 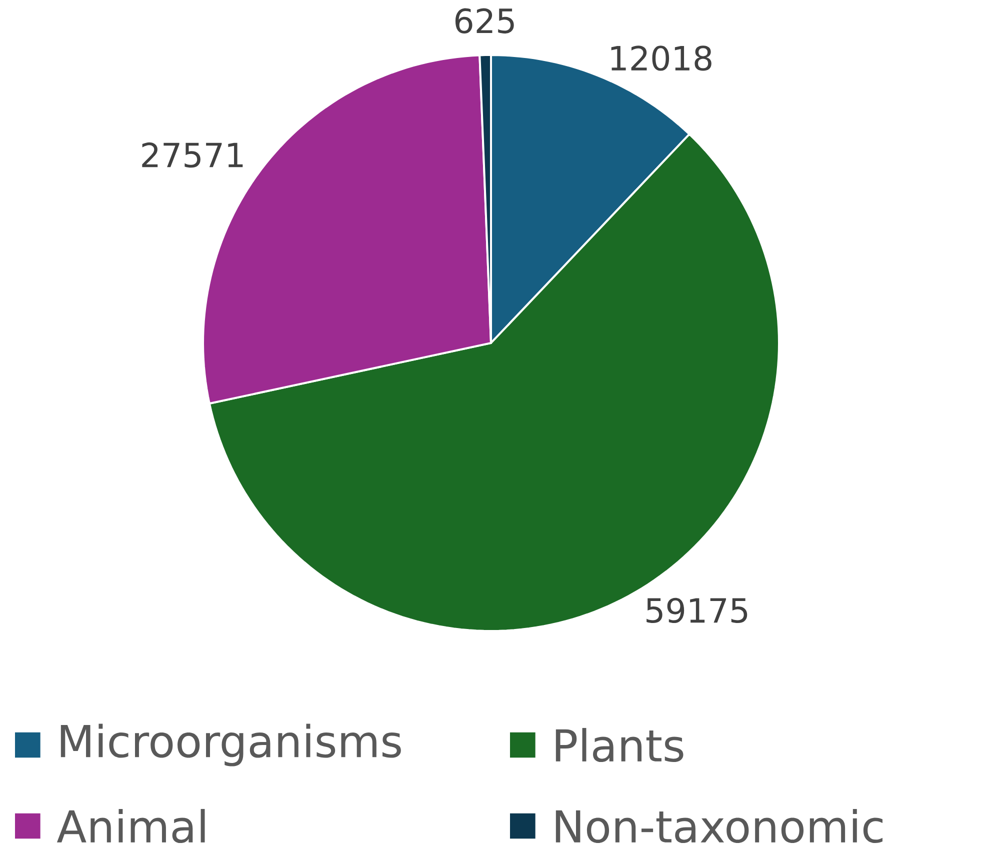 I want to click on legend-label: Animal, so click(x=130, y=826).